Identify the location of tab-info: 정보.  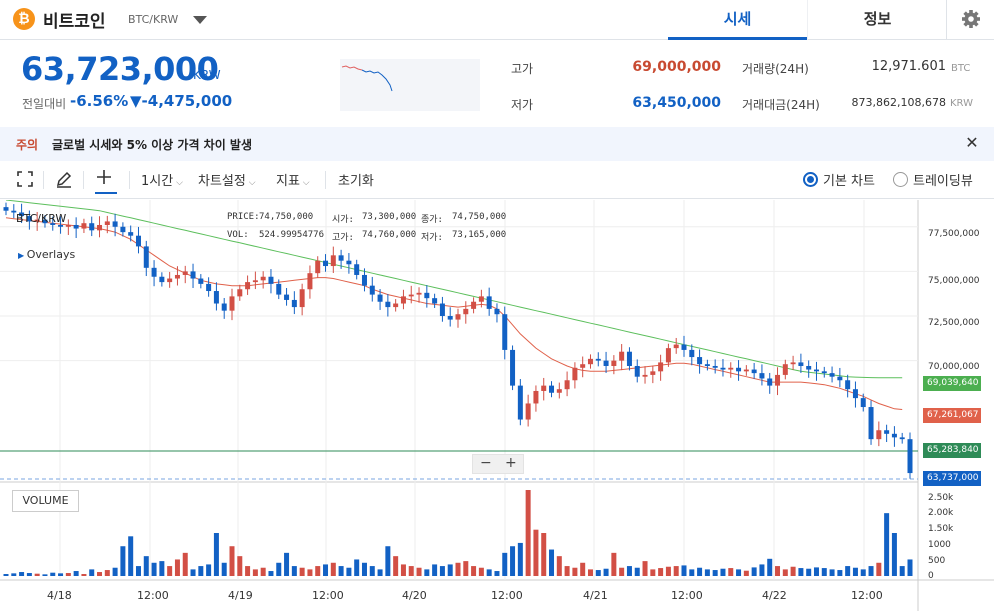
(877, 20).